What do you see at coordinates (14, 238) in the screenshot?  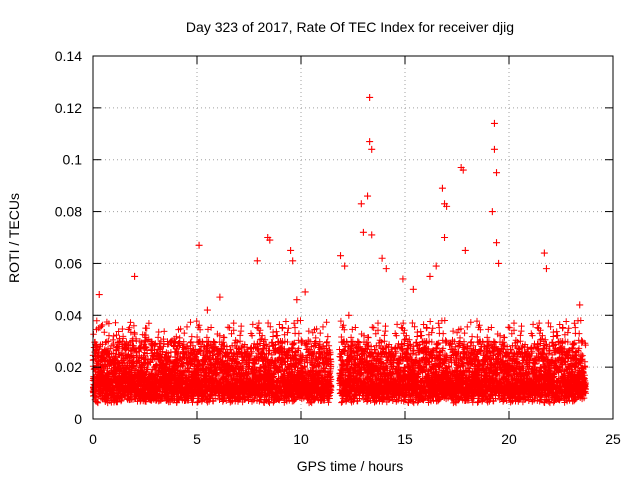 I see `y-axis-label: ROTI / TECUs` at bounding box center [14, 238].